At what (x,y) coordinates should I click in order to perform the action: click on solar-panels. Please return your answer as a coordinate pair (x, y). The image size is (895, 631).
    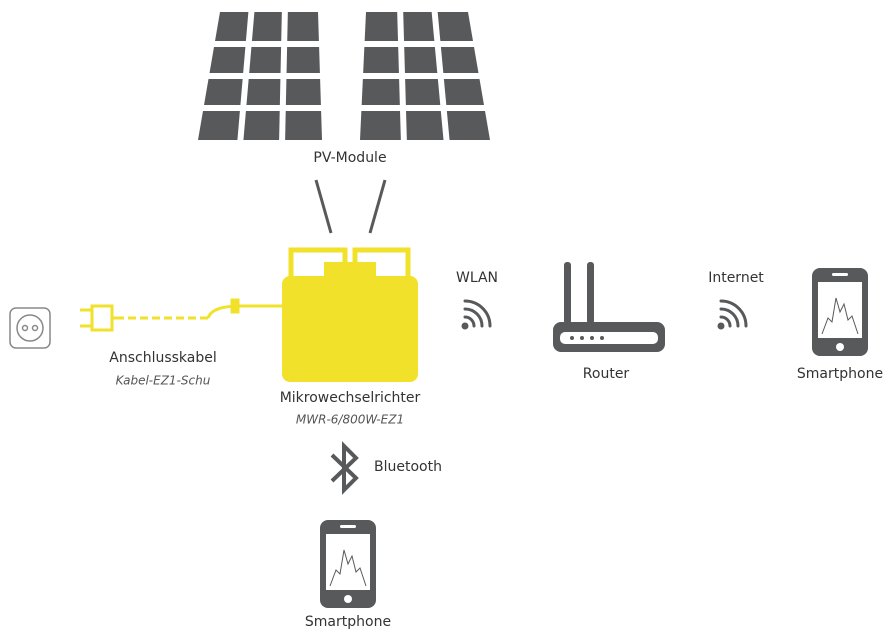
    Looking at the image, I should click on (342, 75).